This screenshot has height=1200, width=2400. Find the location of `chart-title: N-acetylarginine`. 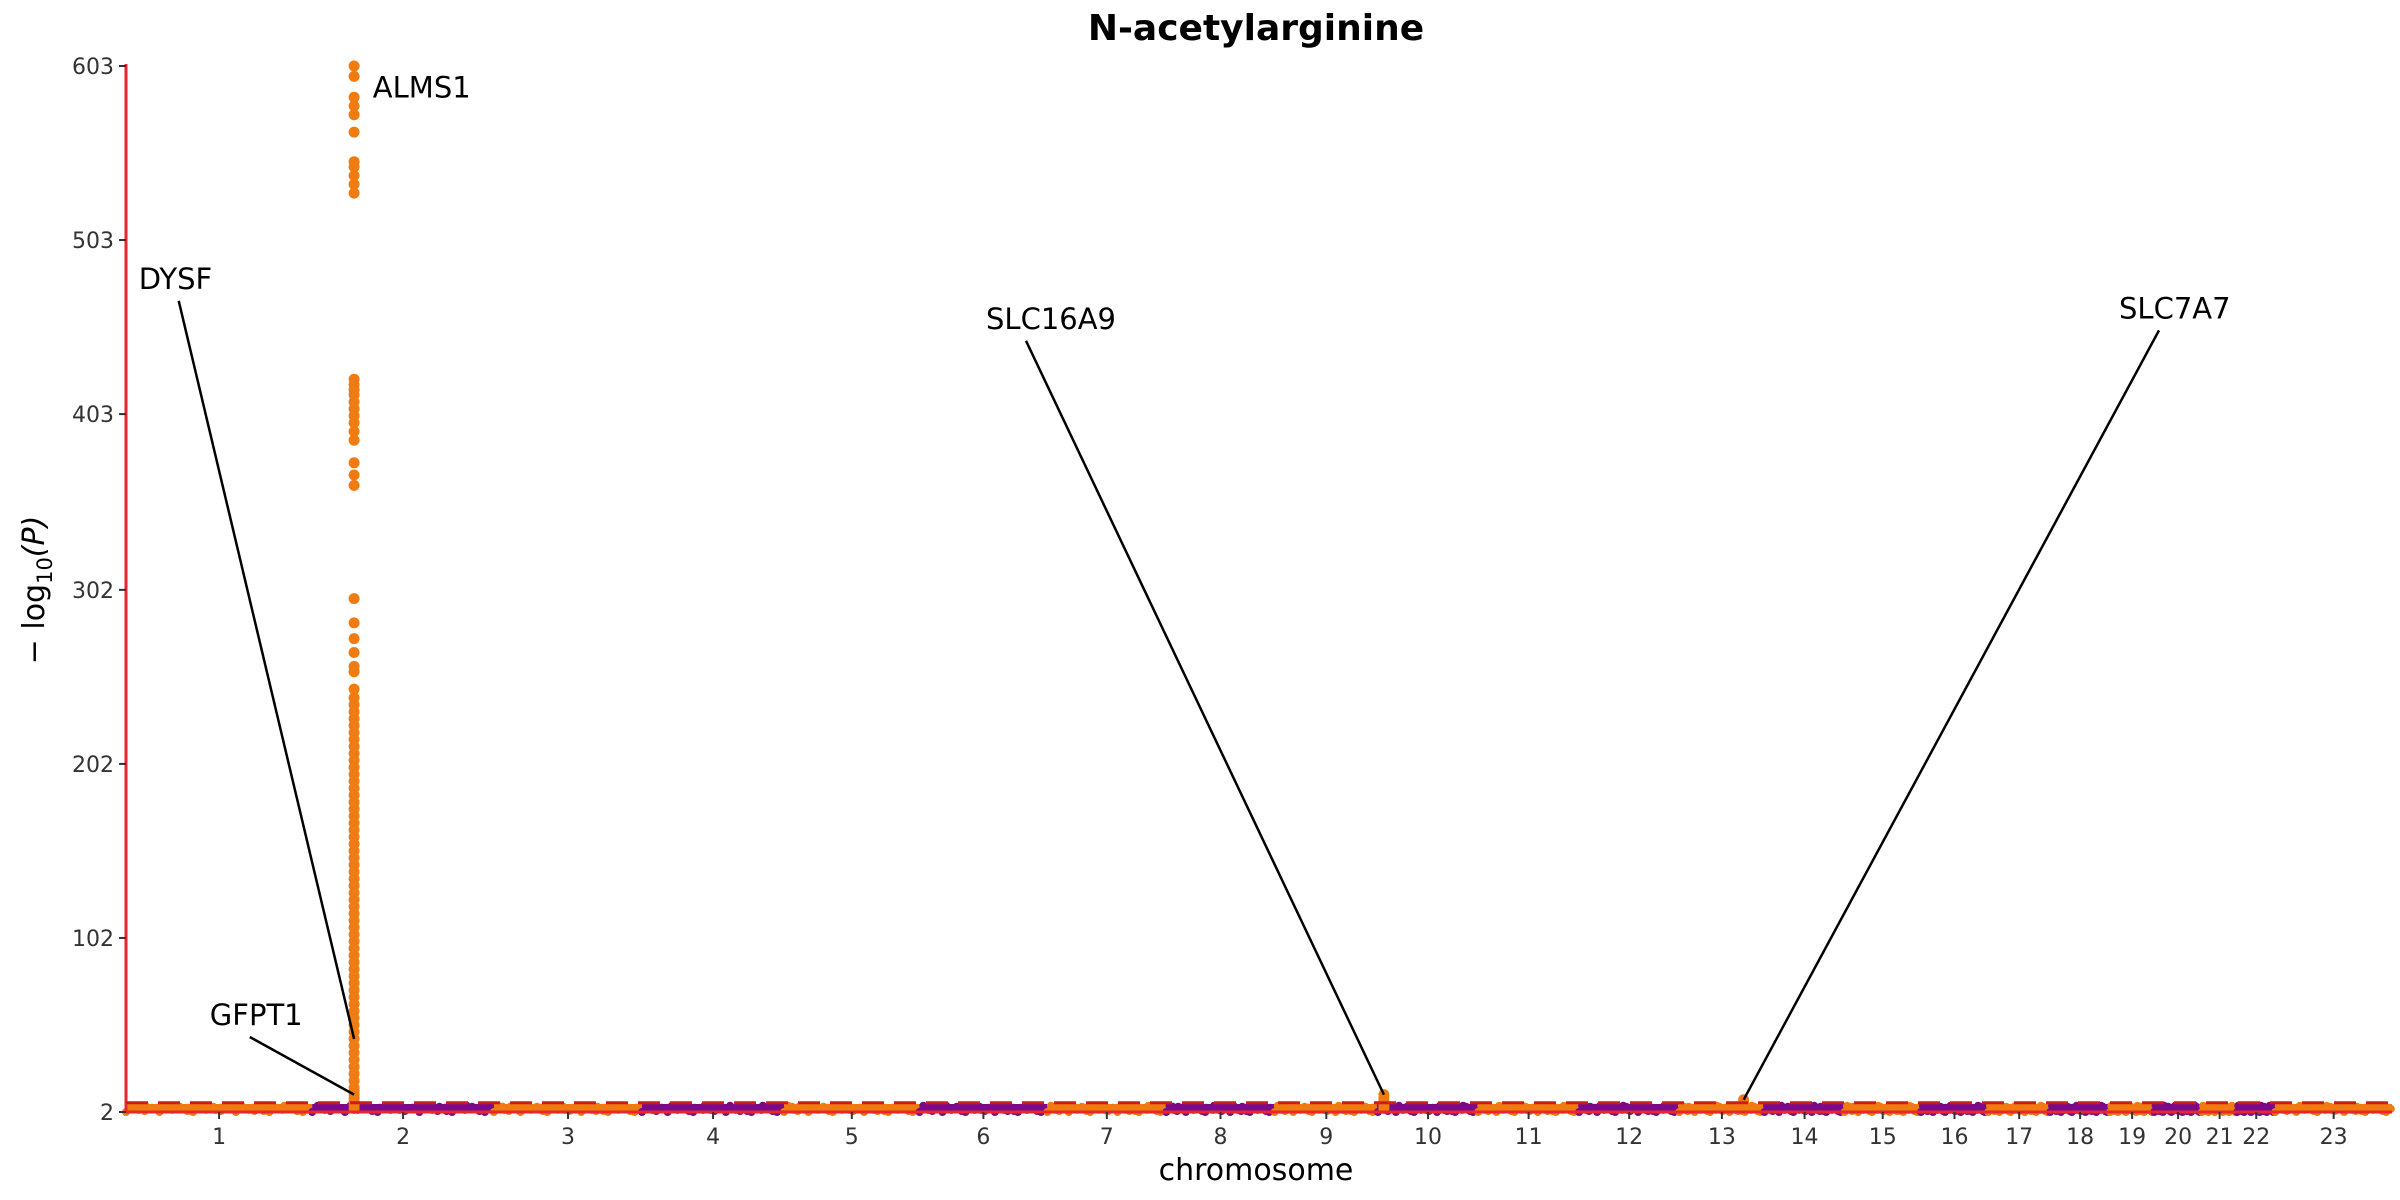

chart-title: N-acetylarginine is located at coordinates (1256, 28).